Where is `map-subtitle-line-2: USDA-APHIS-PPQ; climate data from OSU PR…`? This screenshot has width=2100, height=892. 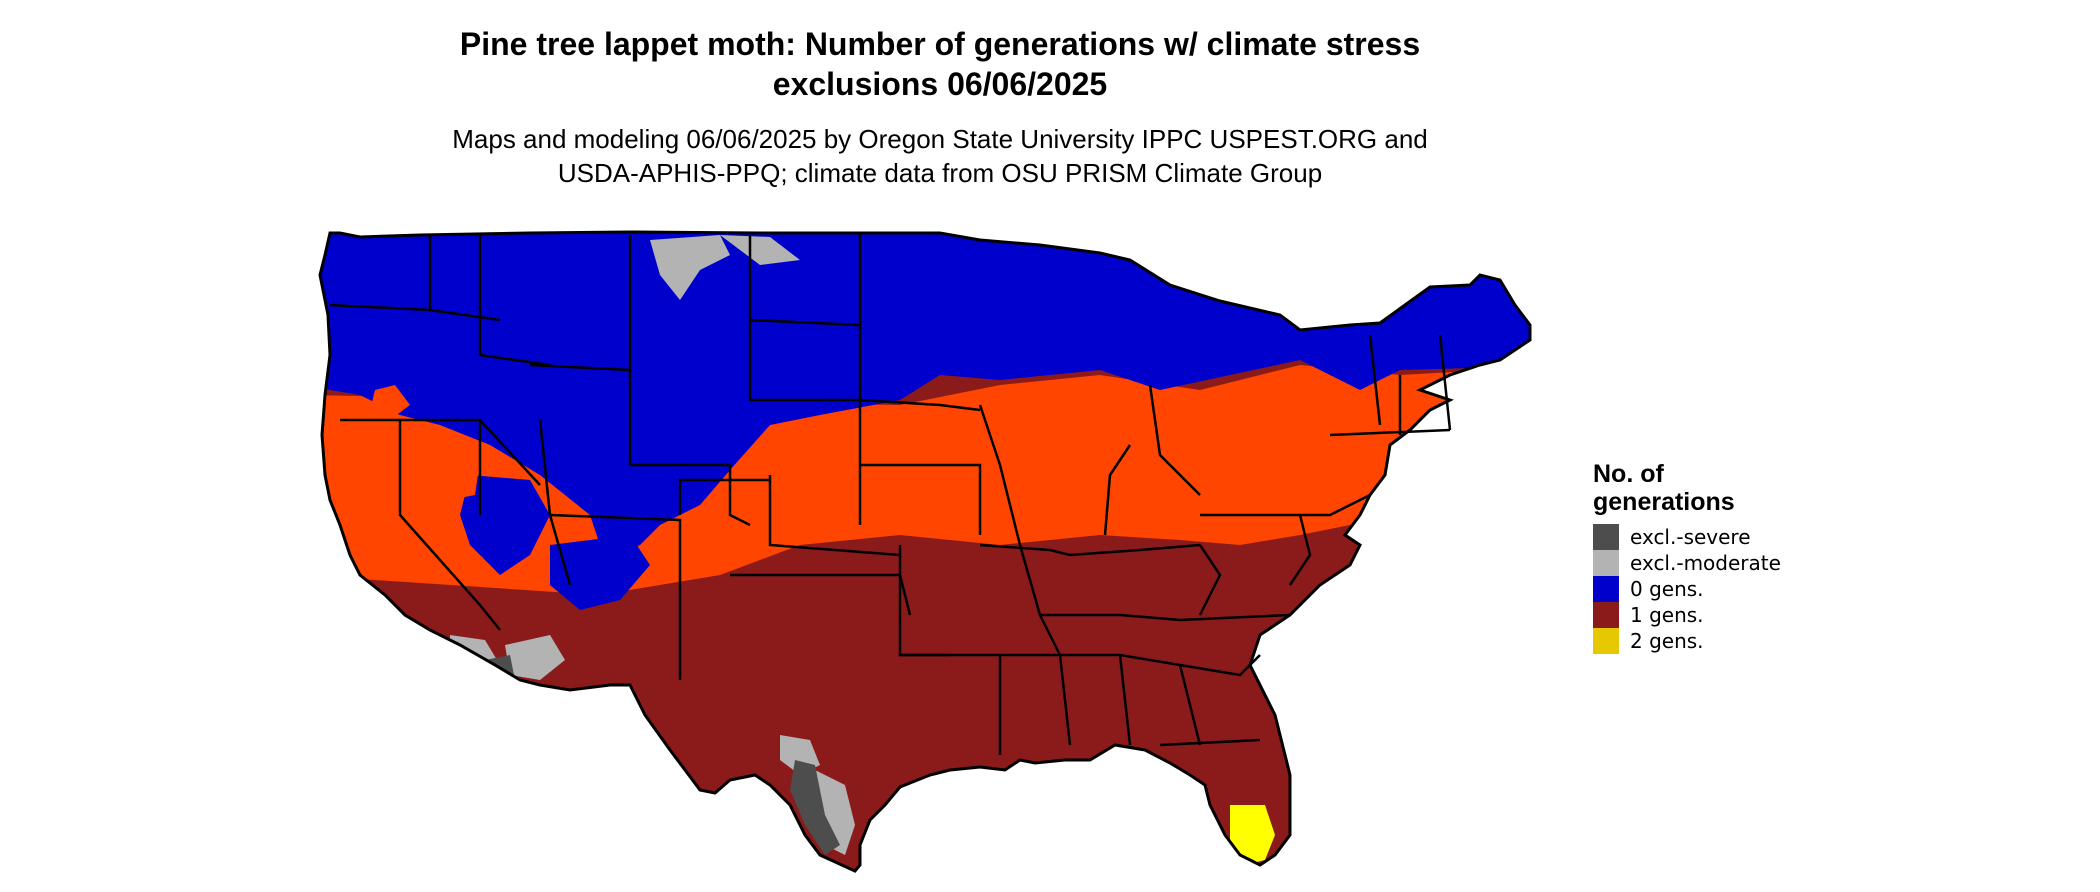
map-subtitle-line-2: USDA-APHIS-PPQ; climate data from OSU PR… is located at coordinates (940, 173).